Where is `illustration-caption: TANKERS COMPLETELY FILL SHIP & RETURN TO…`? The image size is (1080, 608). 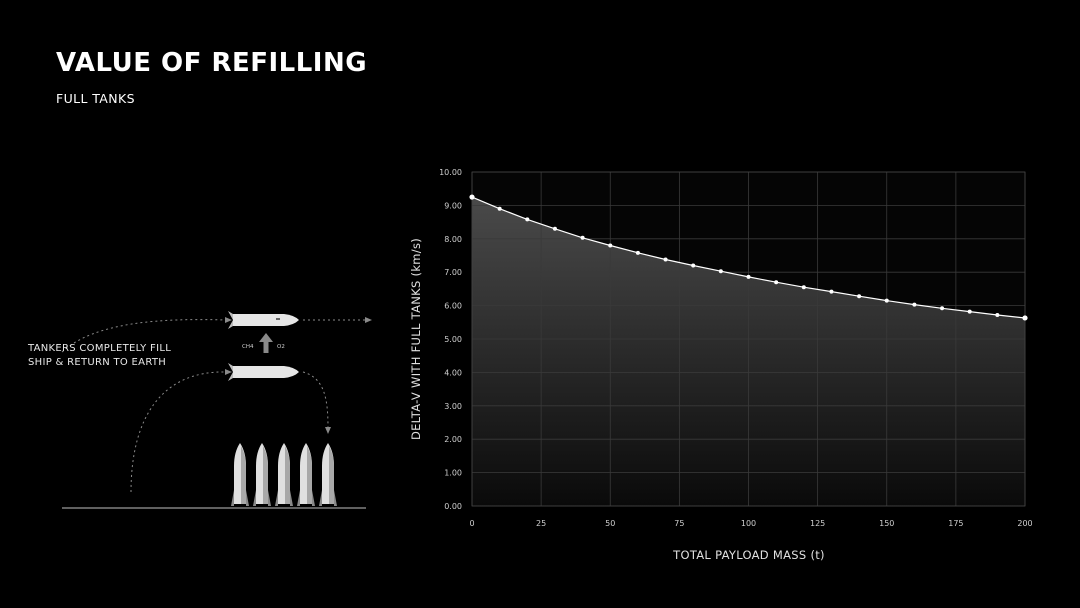
illustration-caption: TANKERS COMPLETELY FILL SHIP & RETURN TO… is located at coordinates (99, 356).